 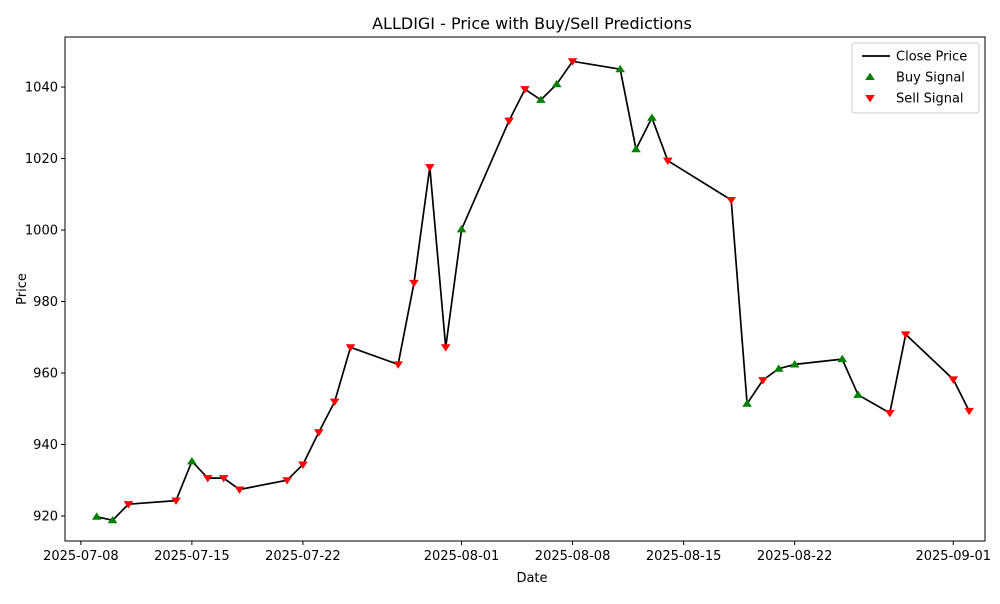 I want to click on x-tick-label: 2025-08-22, so click(x=795, y=556).